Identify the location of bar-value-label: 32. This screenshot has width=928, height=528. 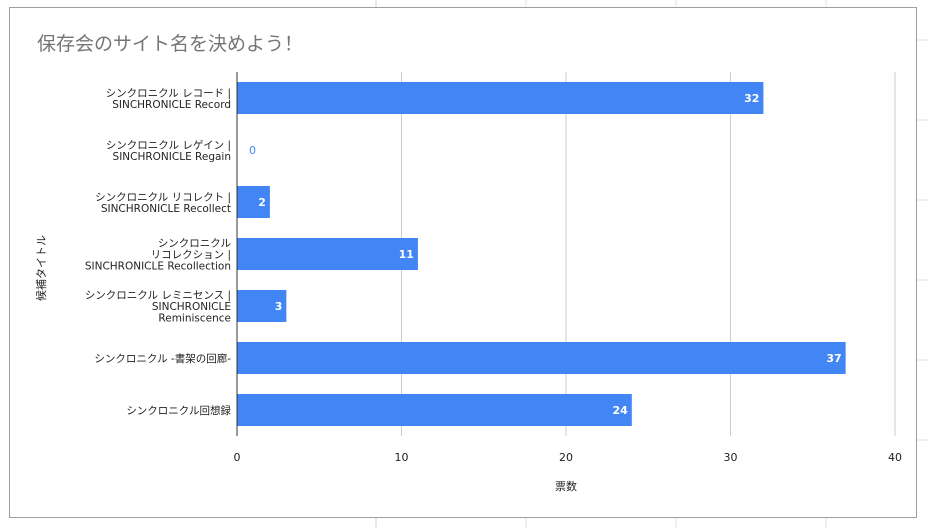
(751, 98).